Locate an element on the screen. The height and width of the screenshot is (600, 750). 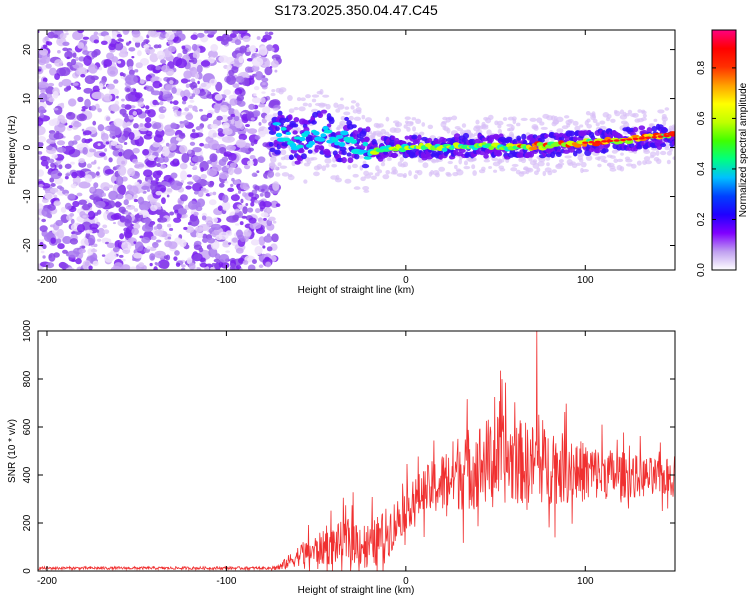
snr-x-tick-label: 0 is located at coordinates (406, 581).